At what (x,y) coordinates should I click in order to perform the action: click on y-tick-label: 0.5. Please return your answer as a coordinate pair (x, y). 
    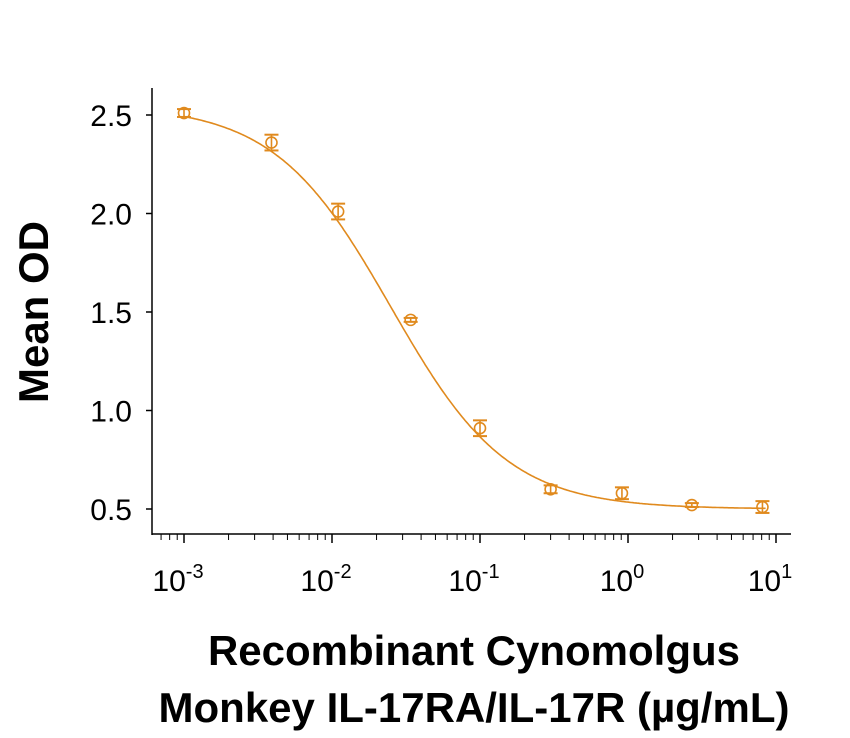
    Looking at the image, I should click on (111, 510).